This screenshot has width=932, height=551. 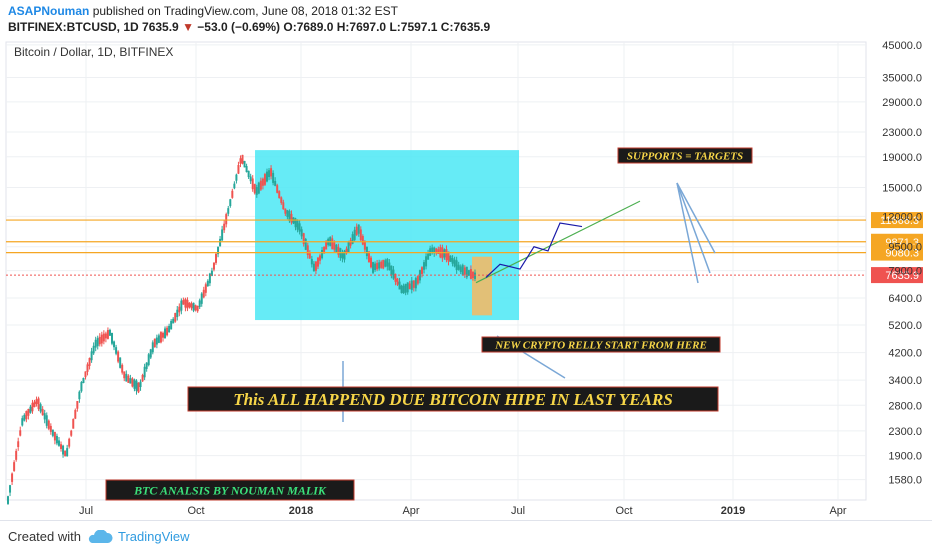 I want to click on y-tick-label: 3400.0, so click(x=905, y=381).